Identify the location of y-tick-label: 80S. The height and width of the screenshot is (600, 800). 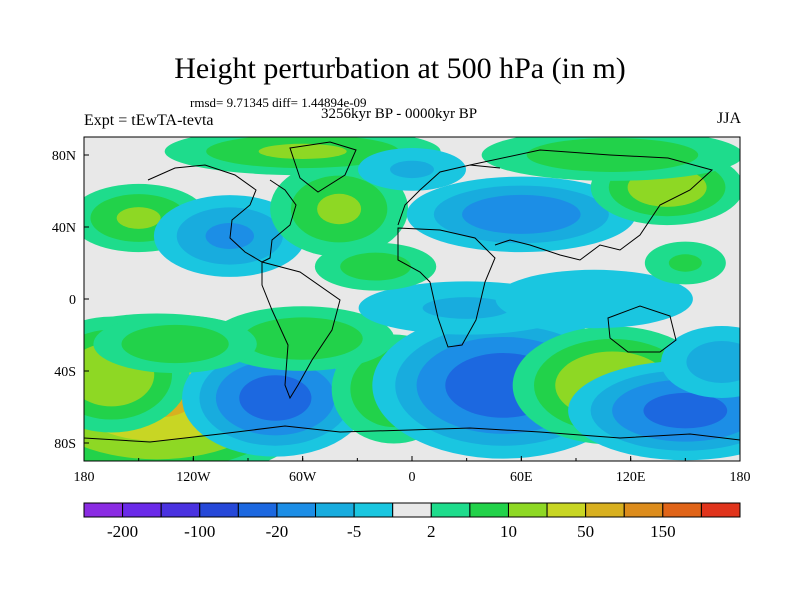
(65, 444).